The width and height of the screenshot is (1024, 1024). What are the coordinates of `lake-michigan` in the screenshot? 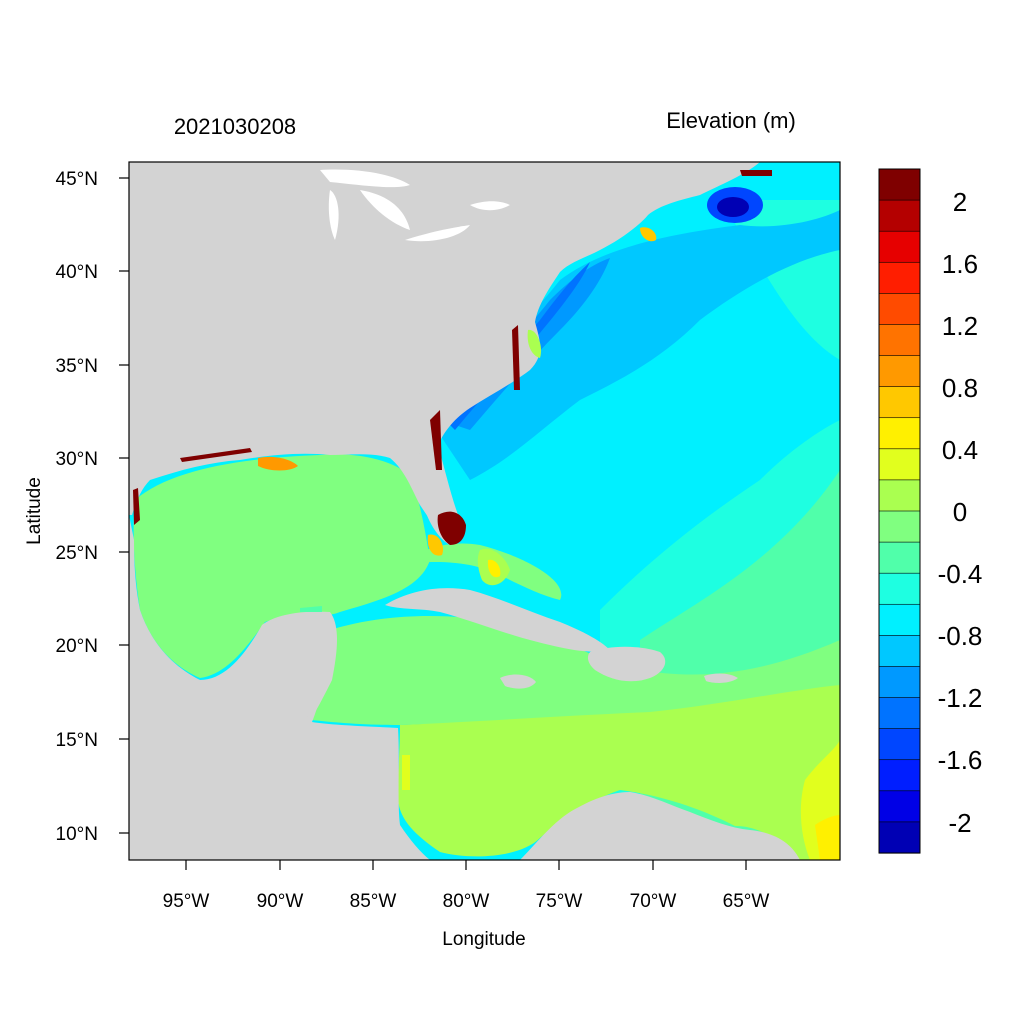 It's located at (333, 215).